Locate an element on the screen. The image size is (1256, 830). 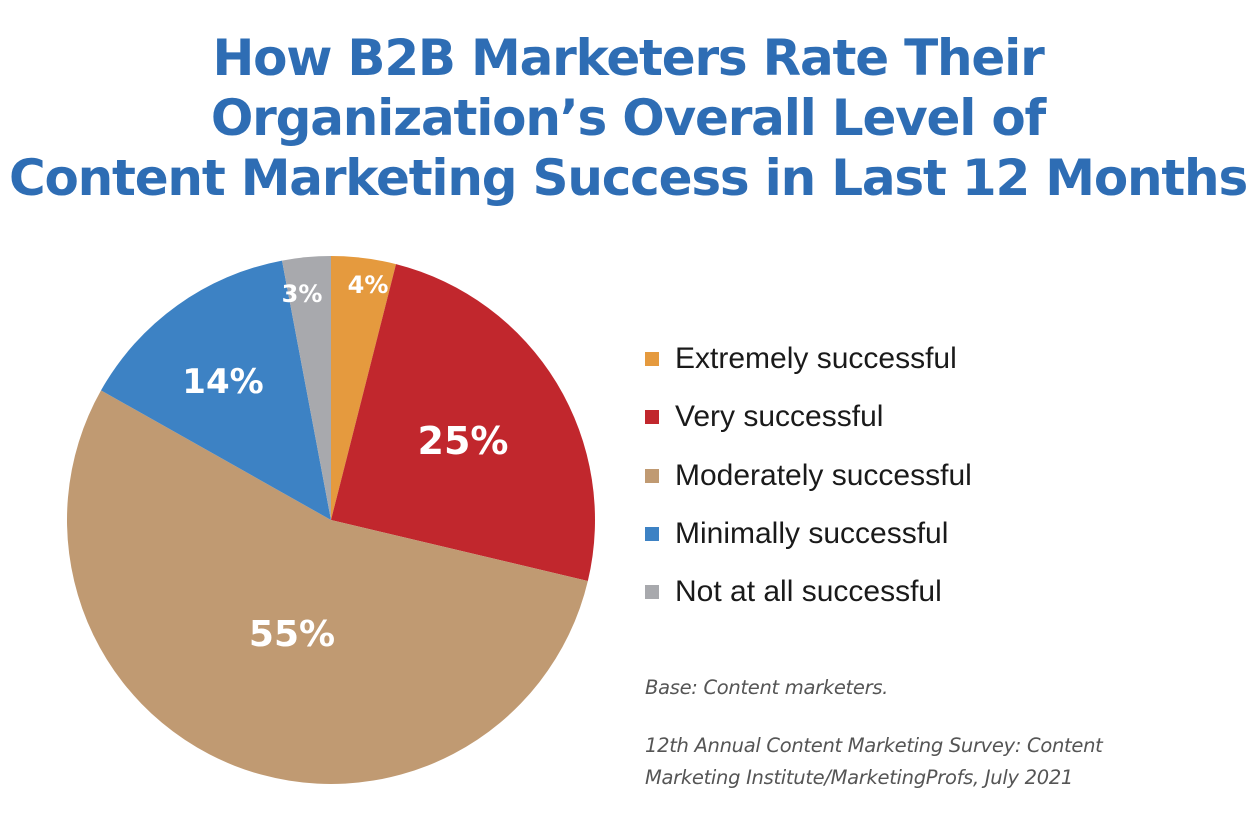
legend-item-very: Very successful is located at coordinates (808, 417).